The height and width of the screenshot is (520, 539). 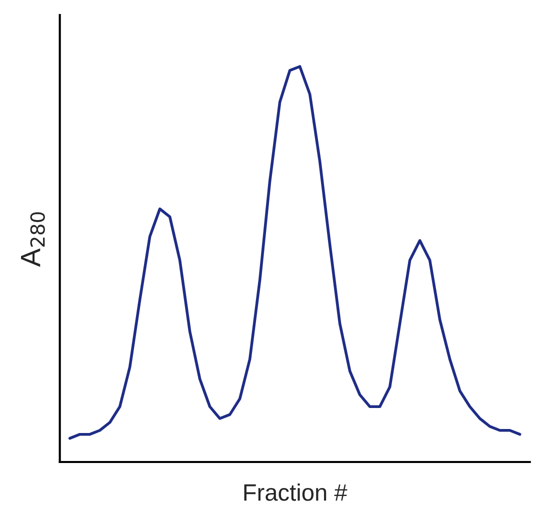 I want to click on x-axis-title: Fraction #, so click(x=296, y=492).